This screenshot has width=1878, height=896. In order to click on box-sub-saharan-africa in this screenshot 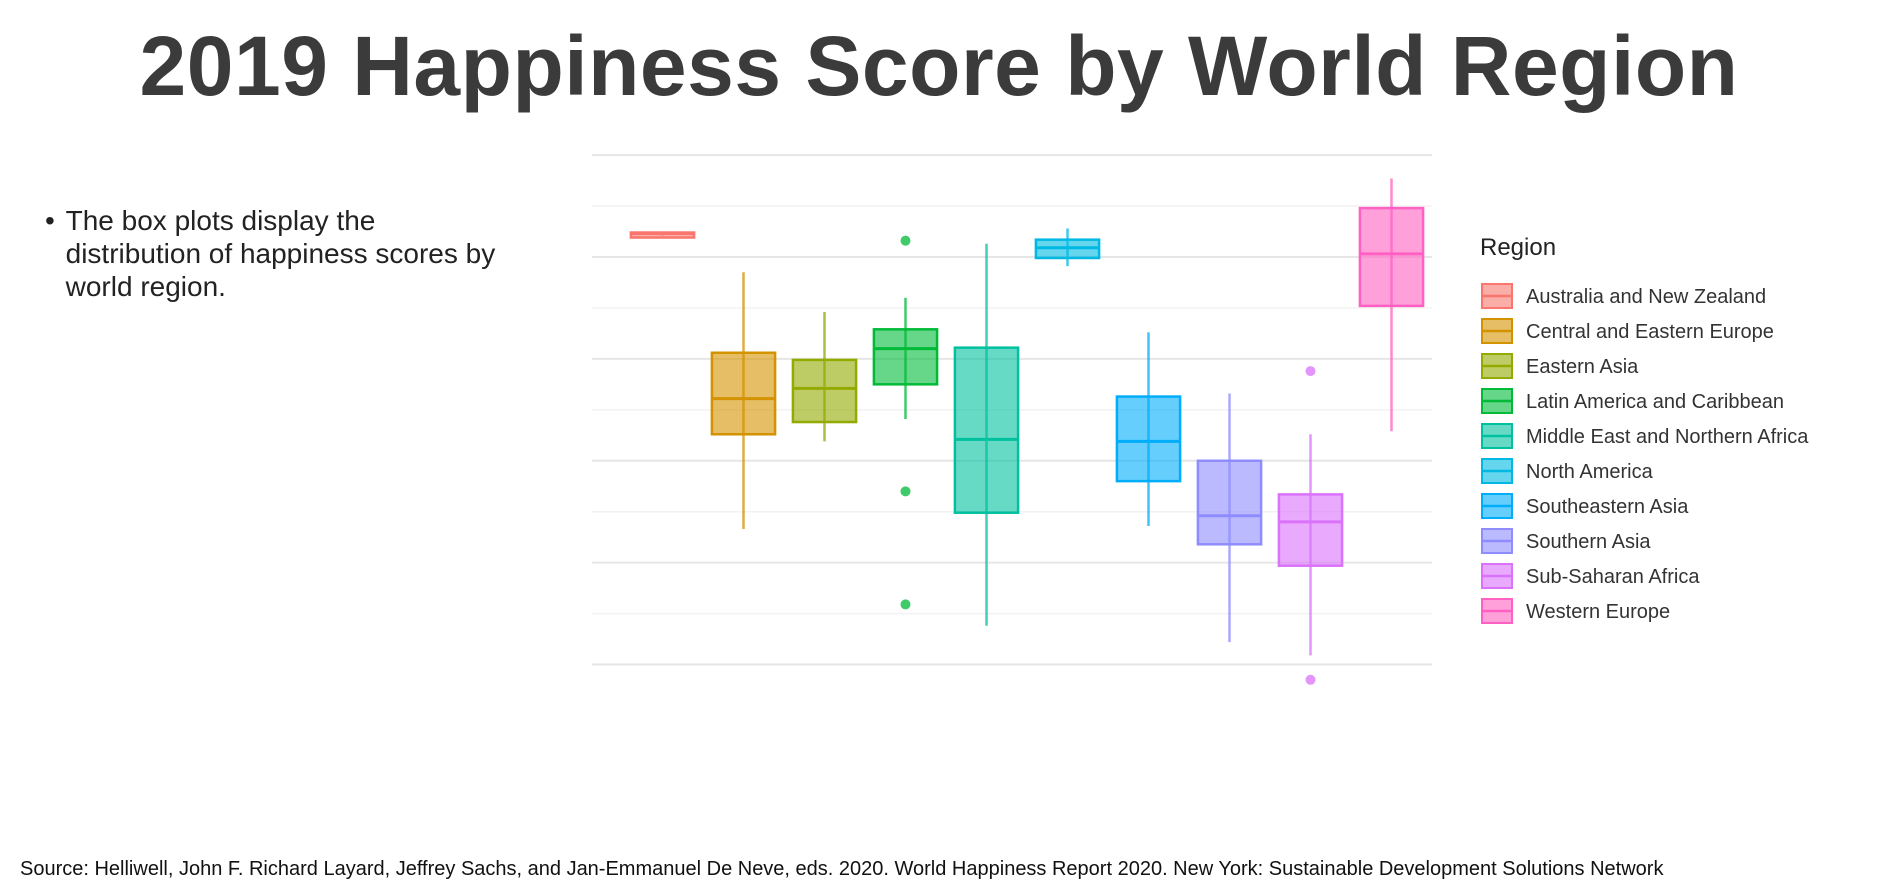, I will do `click(1310, 525)`.